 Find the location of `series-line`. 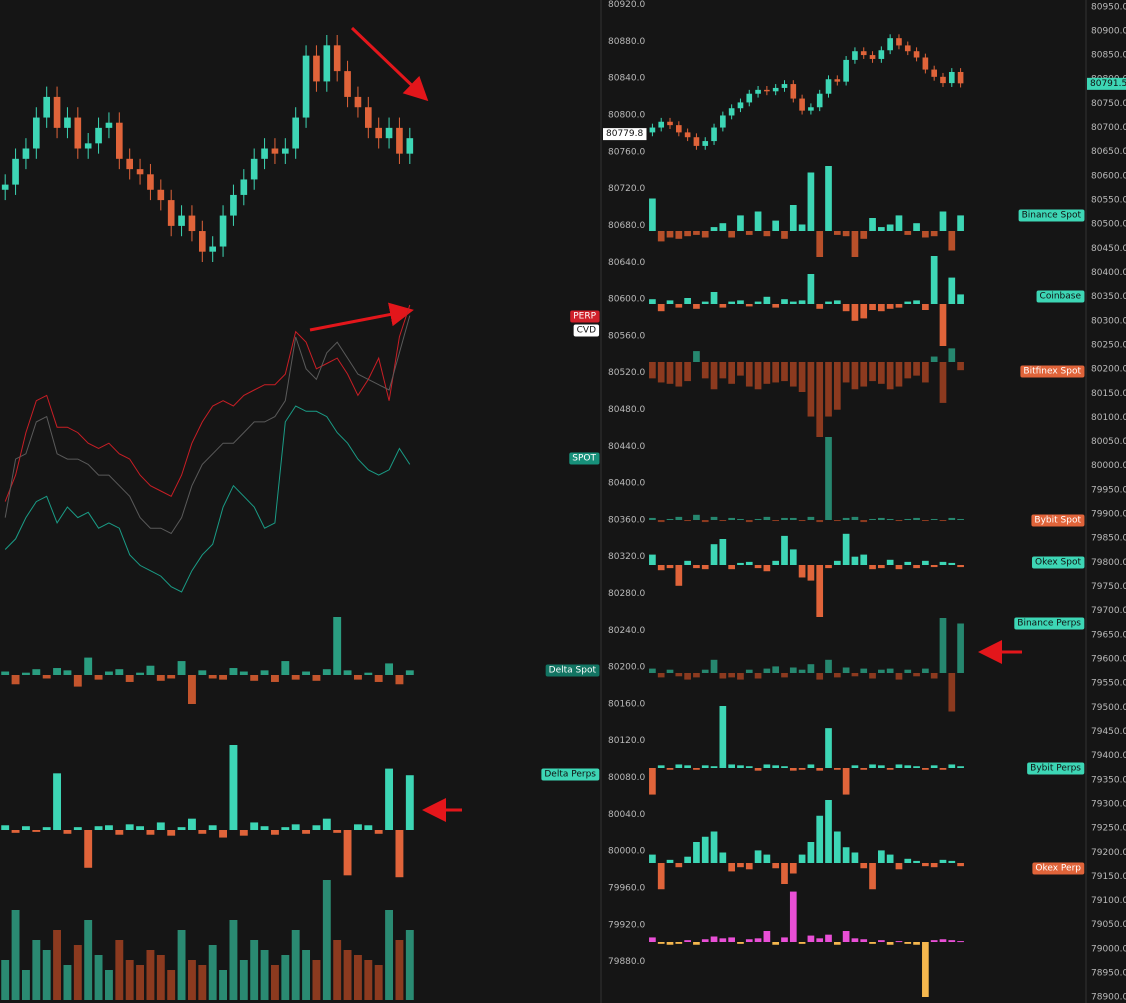

series-line is located at coordinates (207, 499).